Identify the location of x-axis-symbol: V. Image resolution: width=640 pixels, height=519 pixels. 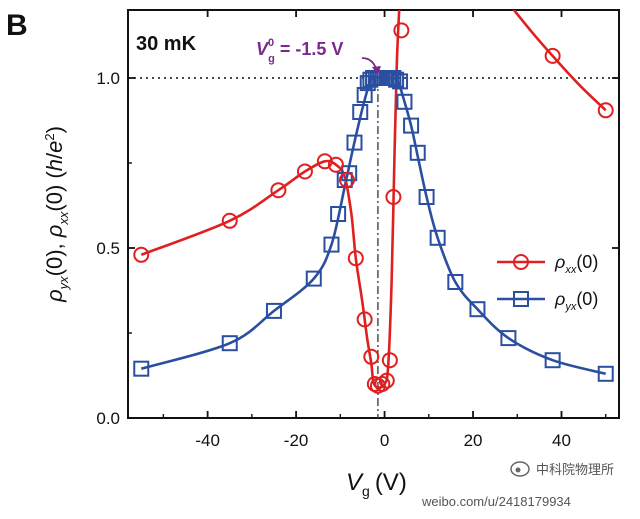
(355, 482).